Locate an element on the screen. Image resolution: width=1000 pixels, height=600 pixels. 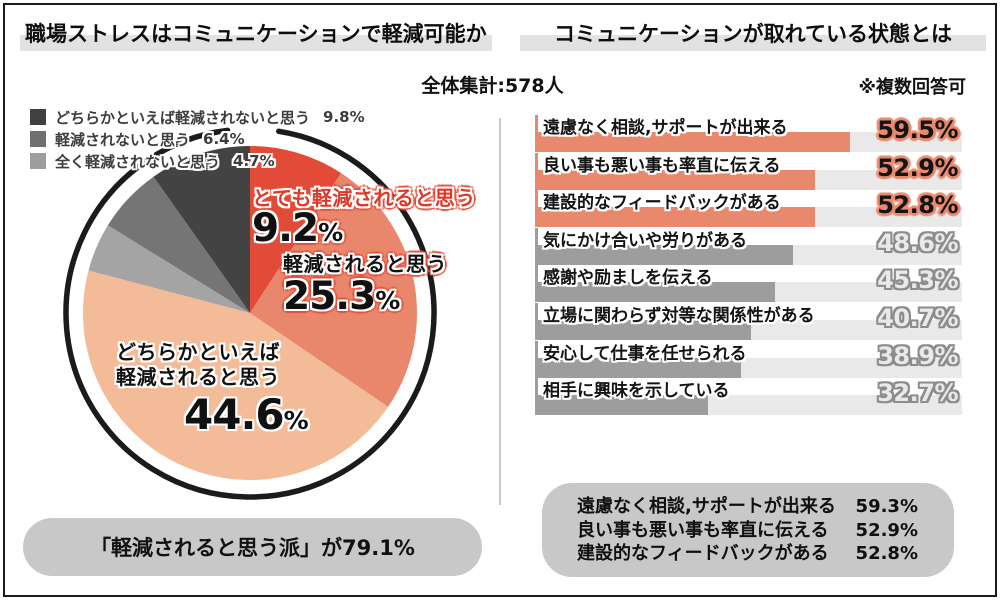
legend-pct: 9.8% is located at coordinates (344, 117).